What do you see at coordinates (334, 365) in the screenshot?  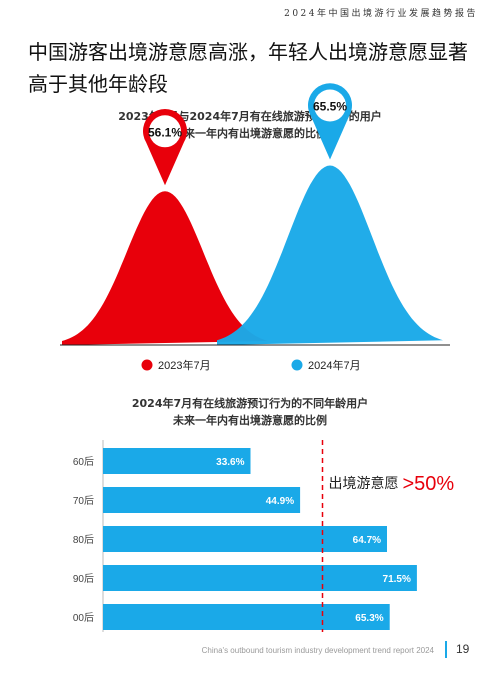 I see `legend-label-2: 2024年7月` at bounding box center [334, 365].